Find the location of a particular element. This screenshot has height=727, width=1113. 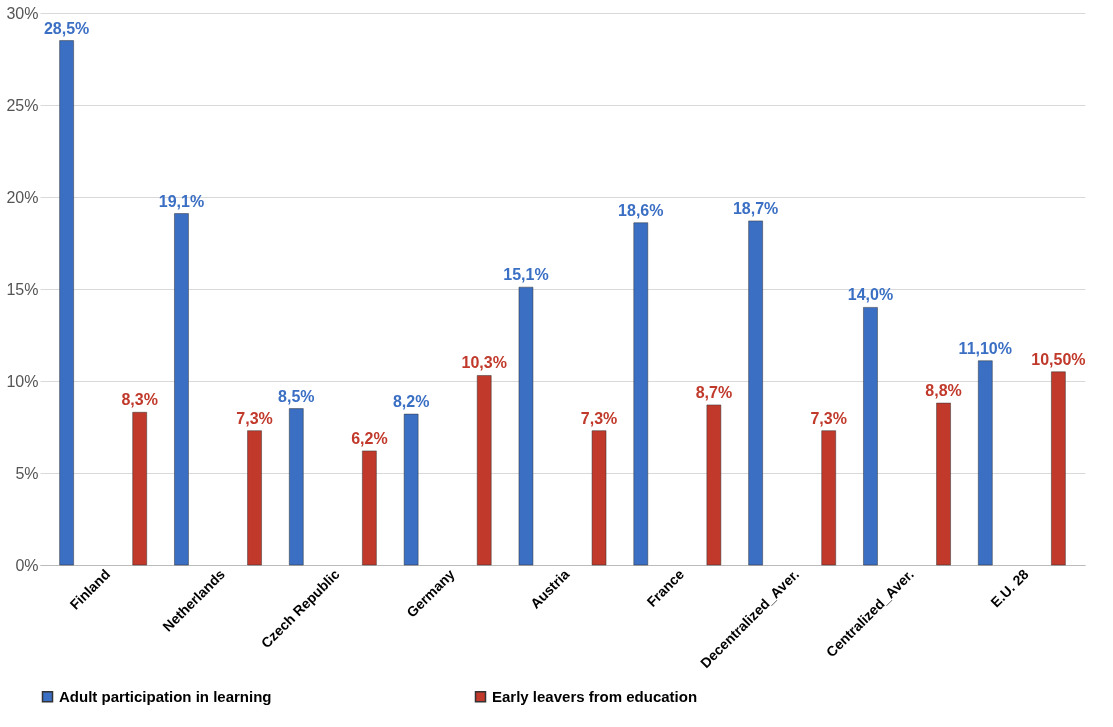

data-label: 10,3% is located at coordinates (484, 363).